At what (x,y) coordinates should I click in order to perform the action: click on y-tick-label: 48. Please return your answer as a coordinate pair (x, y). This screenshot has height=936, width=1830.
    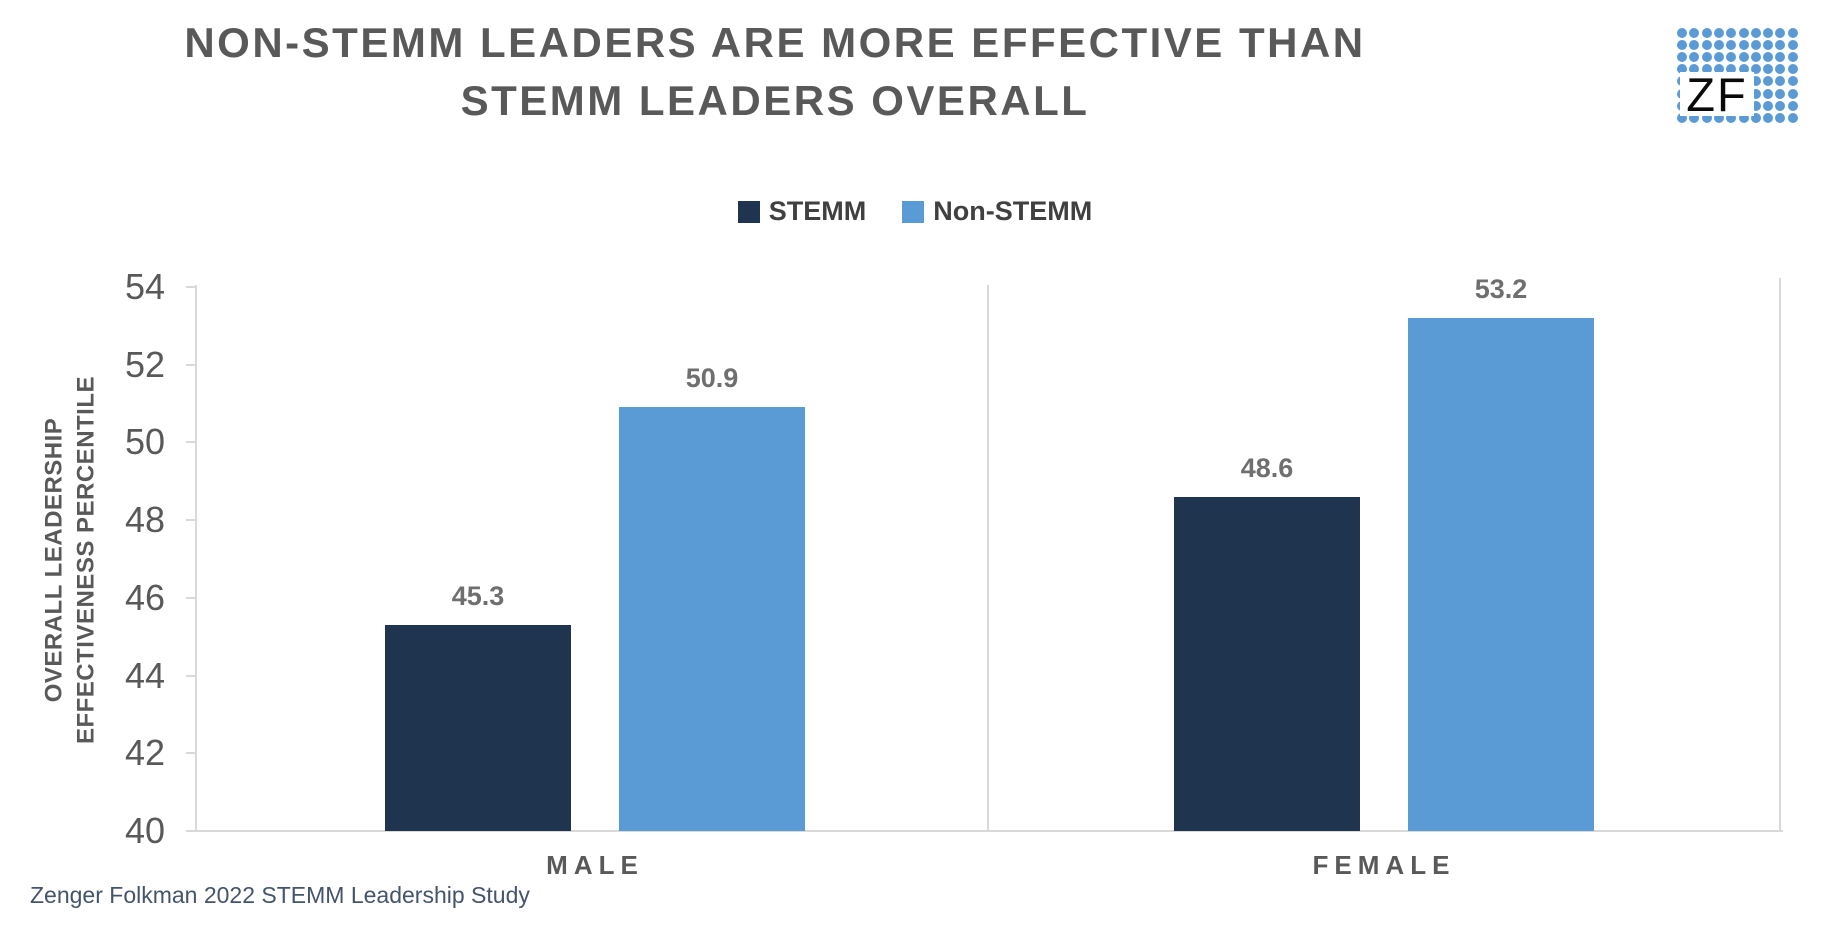
    Looking at the image, I should click on (144, 520).